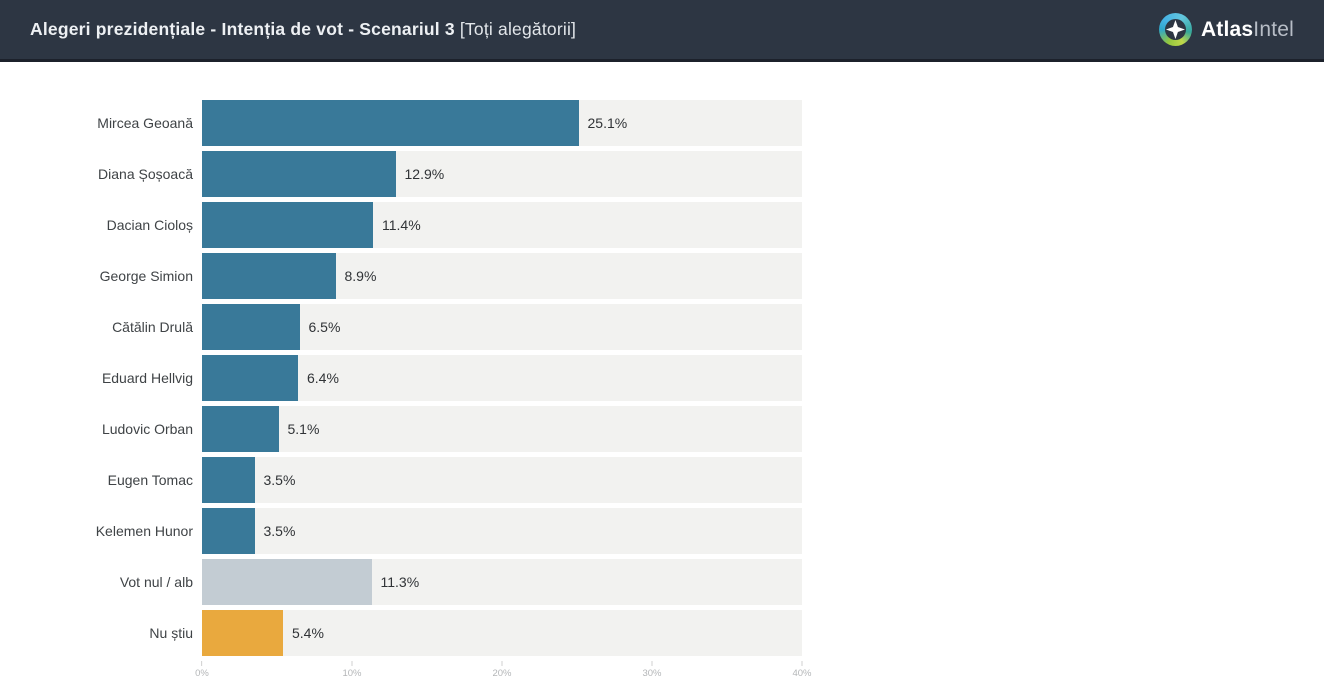 This screenshot has height=700, width=1324. What do you see at coordinates (145, 123) in the screenshot?
I see `candidate-label: Mircea Geoană` at bounding box center [145, 123].